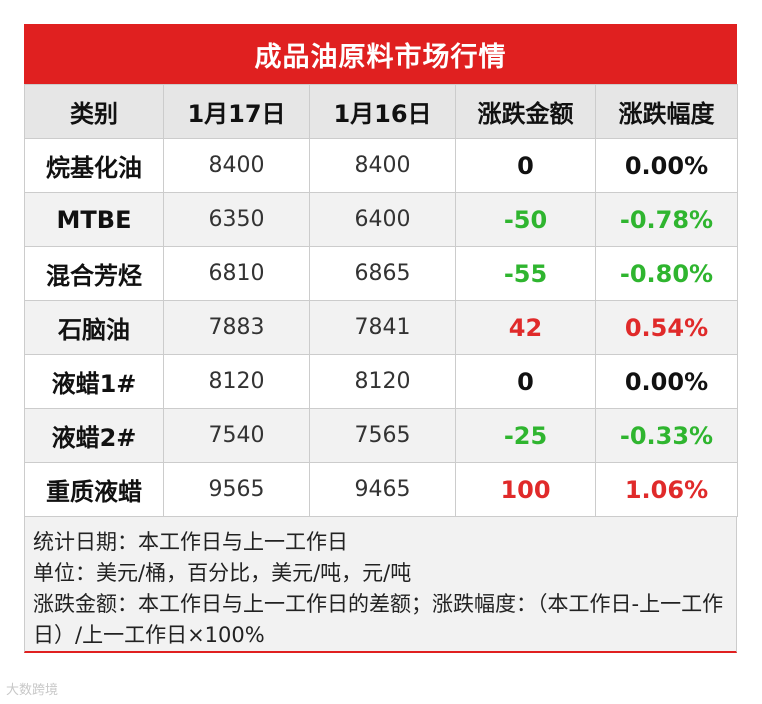 The width and height of the screenshot is (762, 704). I want to click on row-current-value-cell: 7540, so click(236, 435).